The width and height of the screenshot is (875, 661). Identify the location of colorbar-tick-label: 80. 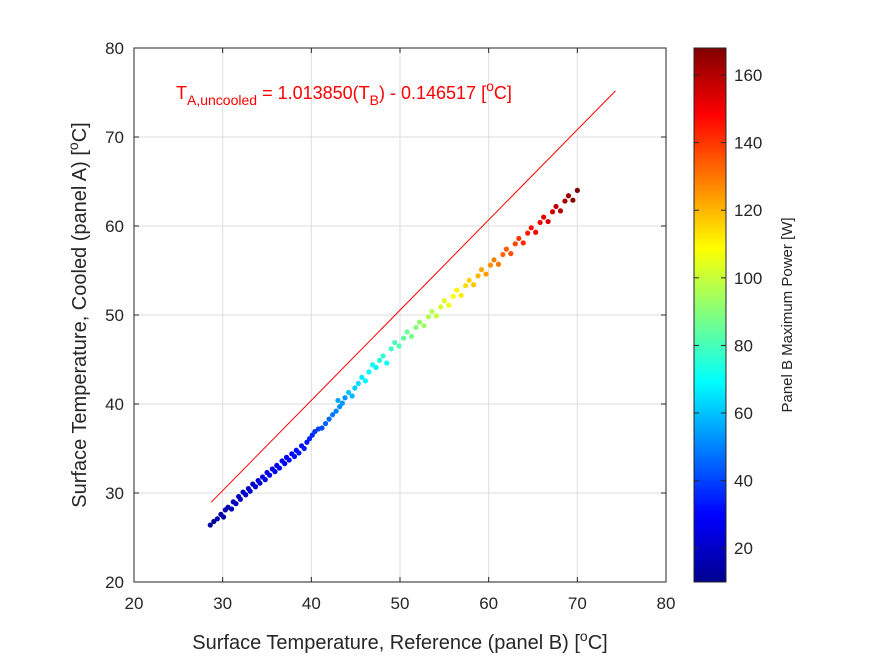
(743, 345).